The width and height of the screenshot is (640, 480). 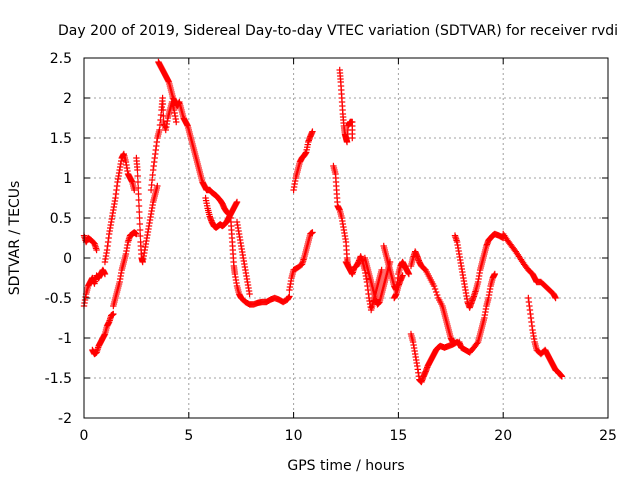 What do you see at coordinates (61, 139) in the screenshot?
I see `y-tick-label: 1.5` at bounding box center [61, 139].